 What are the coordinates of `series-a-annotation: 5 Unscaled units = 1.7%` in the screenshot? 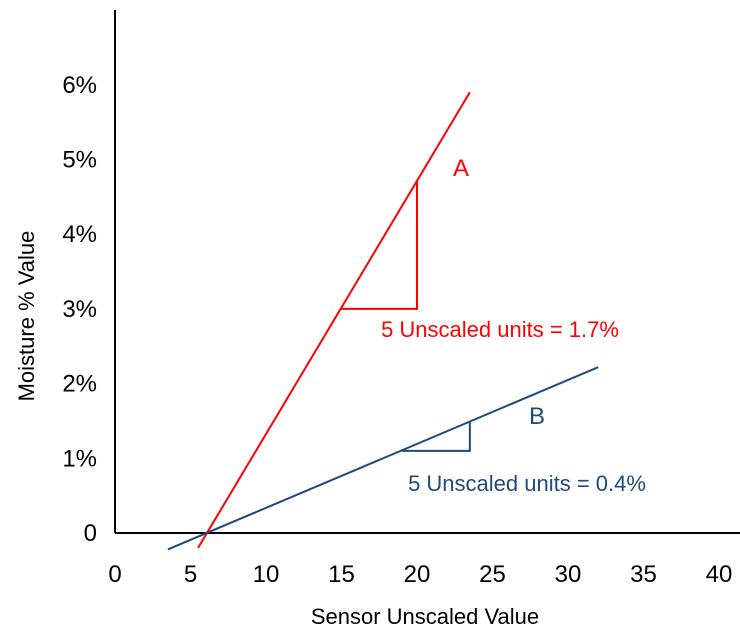 It's located at (500, 329).